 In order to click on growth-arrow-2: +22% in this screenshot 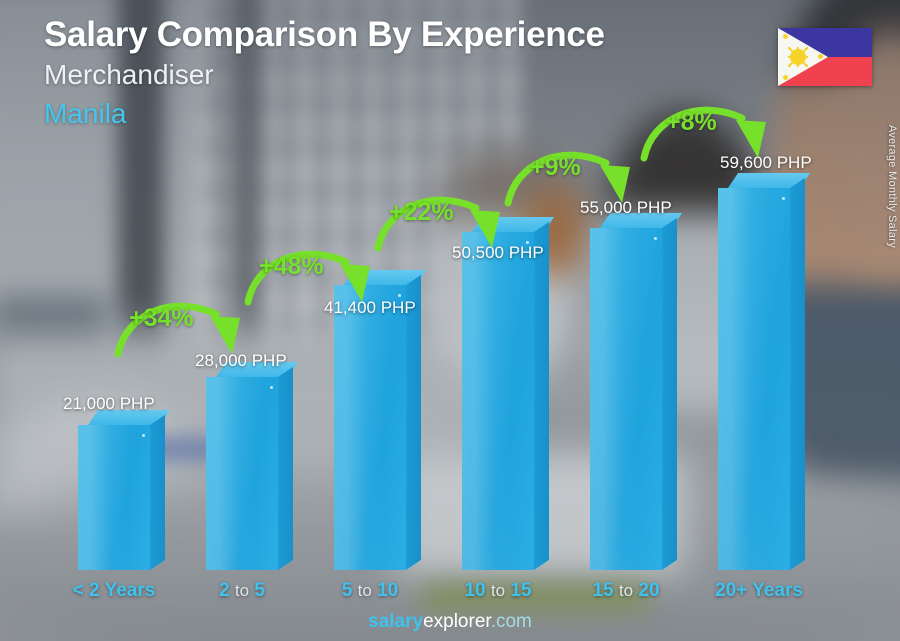, I will do `click(447, 221)`.